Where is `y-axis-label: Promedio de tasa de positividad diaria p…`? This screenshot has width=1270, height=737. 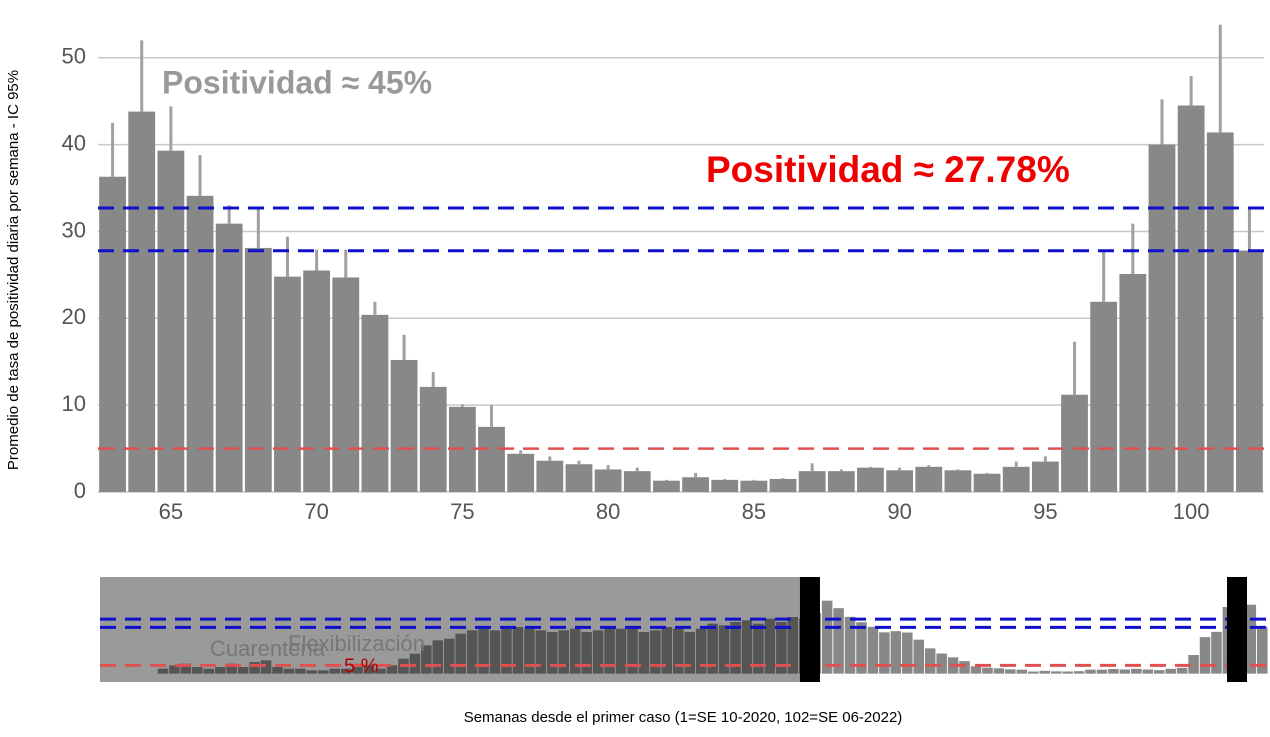
y-axis-label: Promedio de tasa de positividad diaria p… is located at coordinates (13, 270).